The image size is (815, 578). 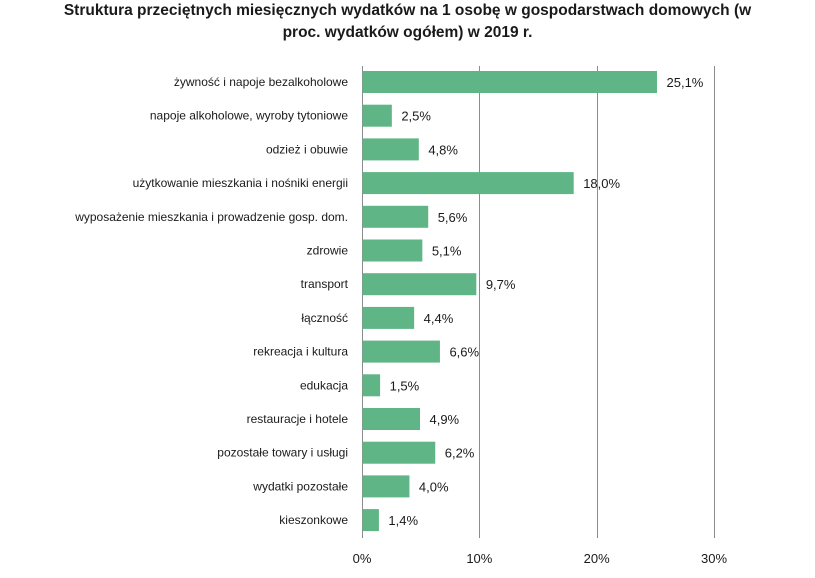 I want to click on data-label: 18,0%, so click(x=601, y=183).